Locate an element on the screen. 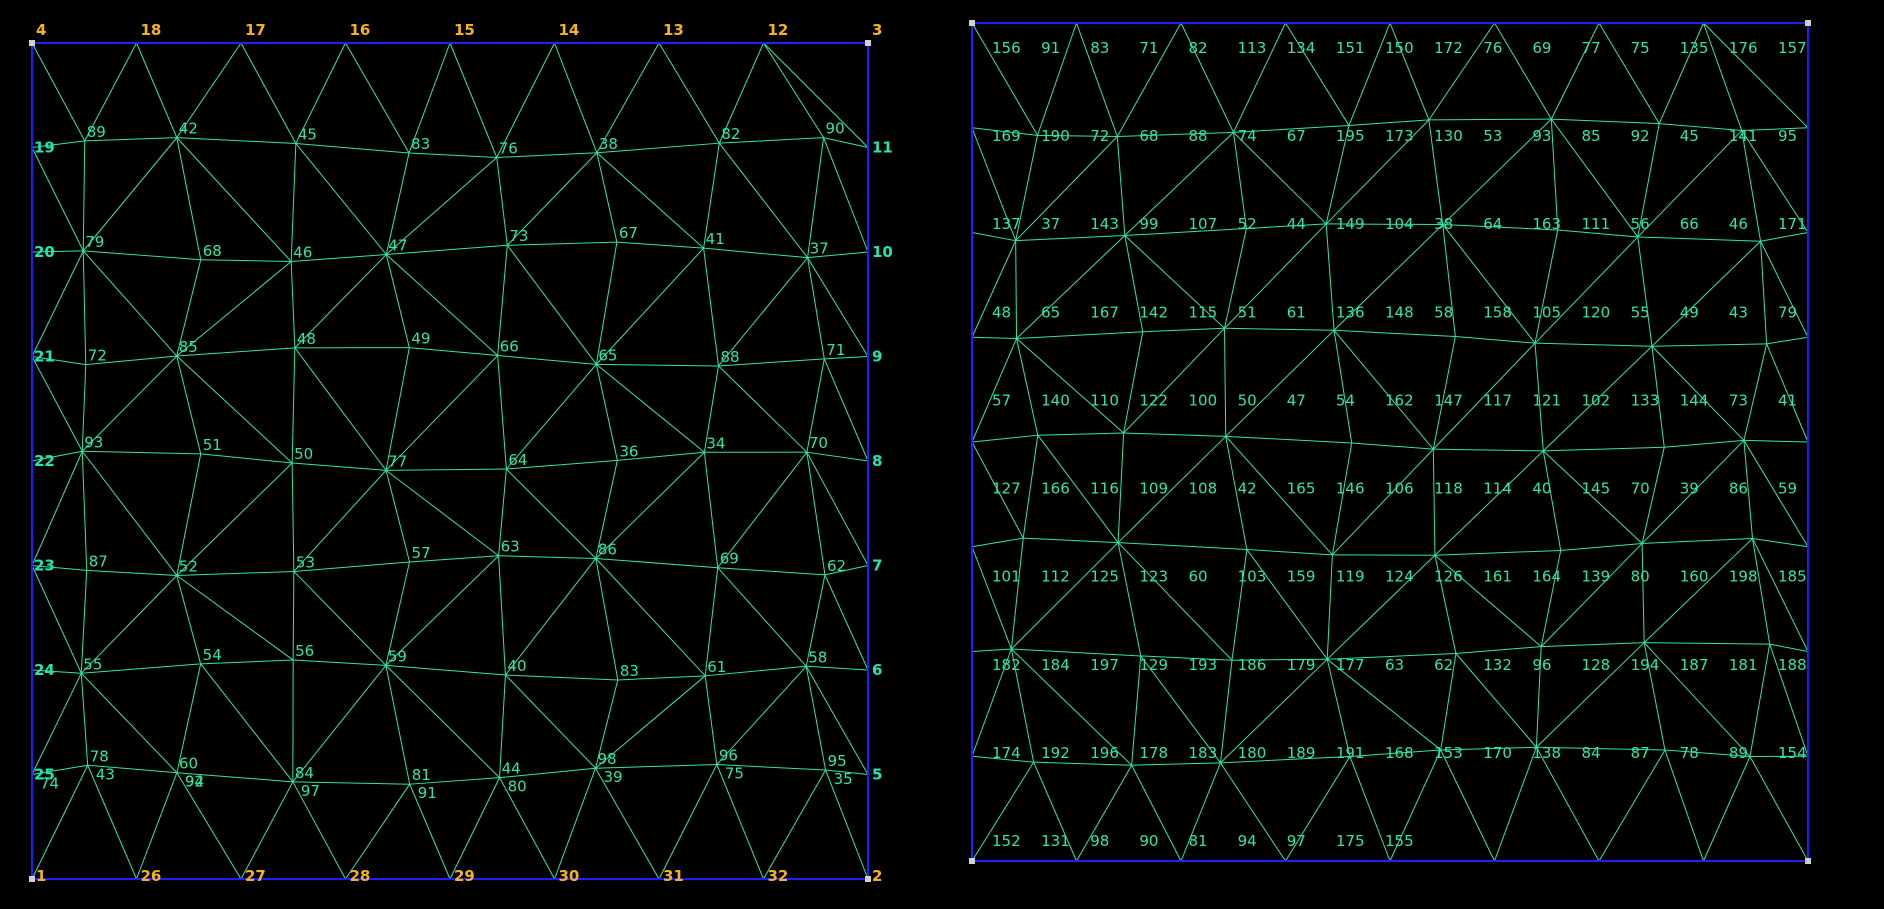 This screenshot has height=909, width=1884. element-label: 187 is located at coordinates (1694, 665).